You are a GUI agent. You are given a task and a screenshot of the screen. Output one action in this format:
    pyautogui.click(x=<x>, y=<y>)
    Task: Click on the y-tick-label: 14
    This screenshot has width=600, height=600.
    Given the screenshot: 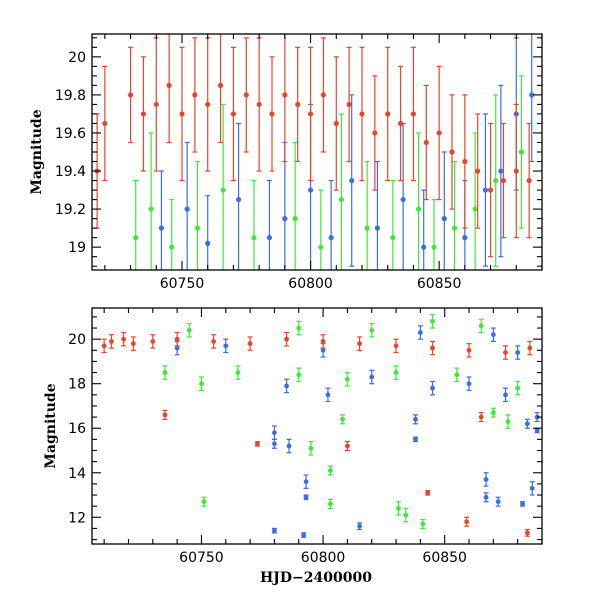 What is the action you would take?
    pyautogui.click(x=77, y=474)
    